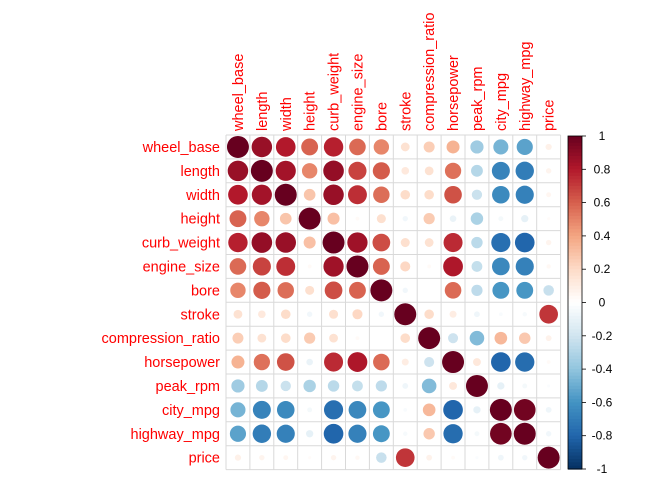 The width and height of the screenshot is (672, 480). I want to click on corr-circle-height-compression_ratio, so click(429, 219).